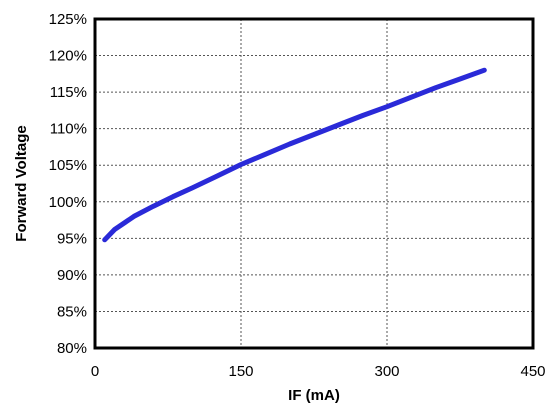 The image size is (559, 415). What do you see at coordinates (532, 371) in the screenshot?
I see `x-tick-label-3: 450` at bounding box center [532, 371].